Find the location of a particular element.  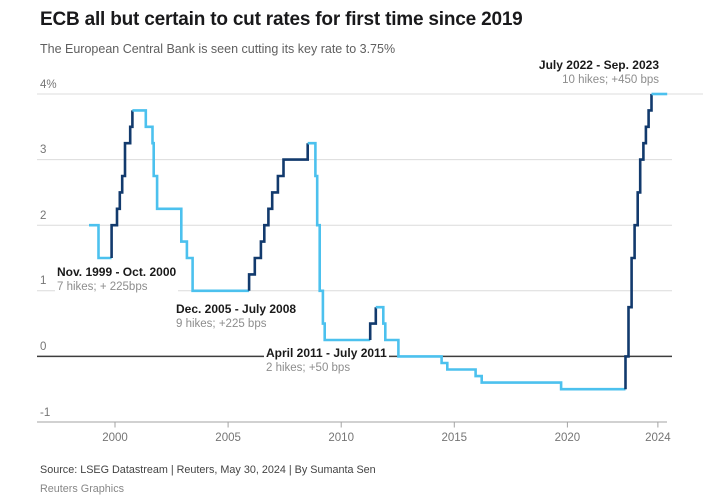

annotation-title: Dec. 2005 - July 2008 is located at coordinates (236, 309).